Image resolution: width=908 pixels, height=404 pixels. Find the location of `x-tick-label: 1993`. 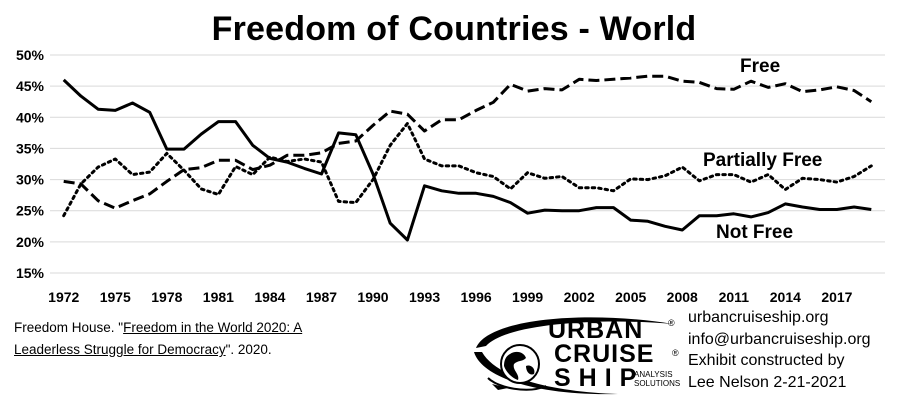

x-tick-label: 1993 is located at coordinates (424, 297).